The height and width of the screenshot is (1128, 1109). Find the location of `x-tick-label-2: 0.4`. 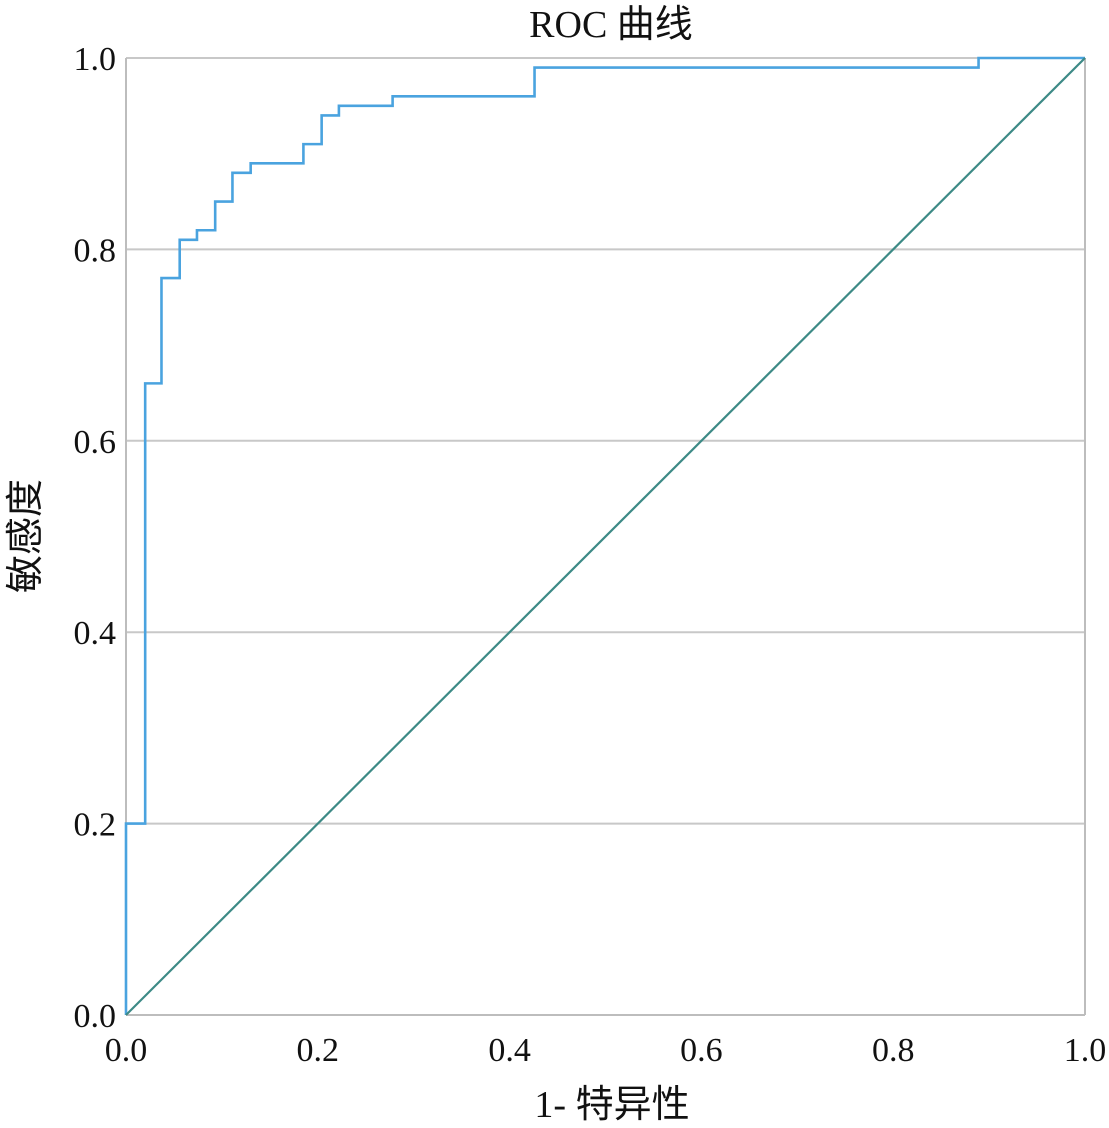

x-tick-label-2: 0.4 is located at coordinates (509, 1050).